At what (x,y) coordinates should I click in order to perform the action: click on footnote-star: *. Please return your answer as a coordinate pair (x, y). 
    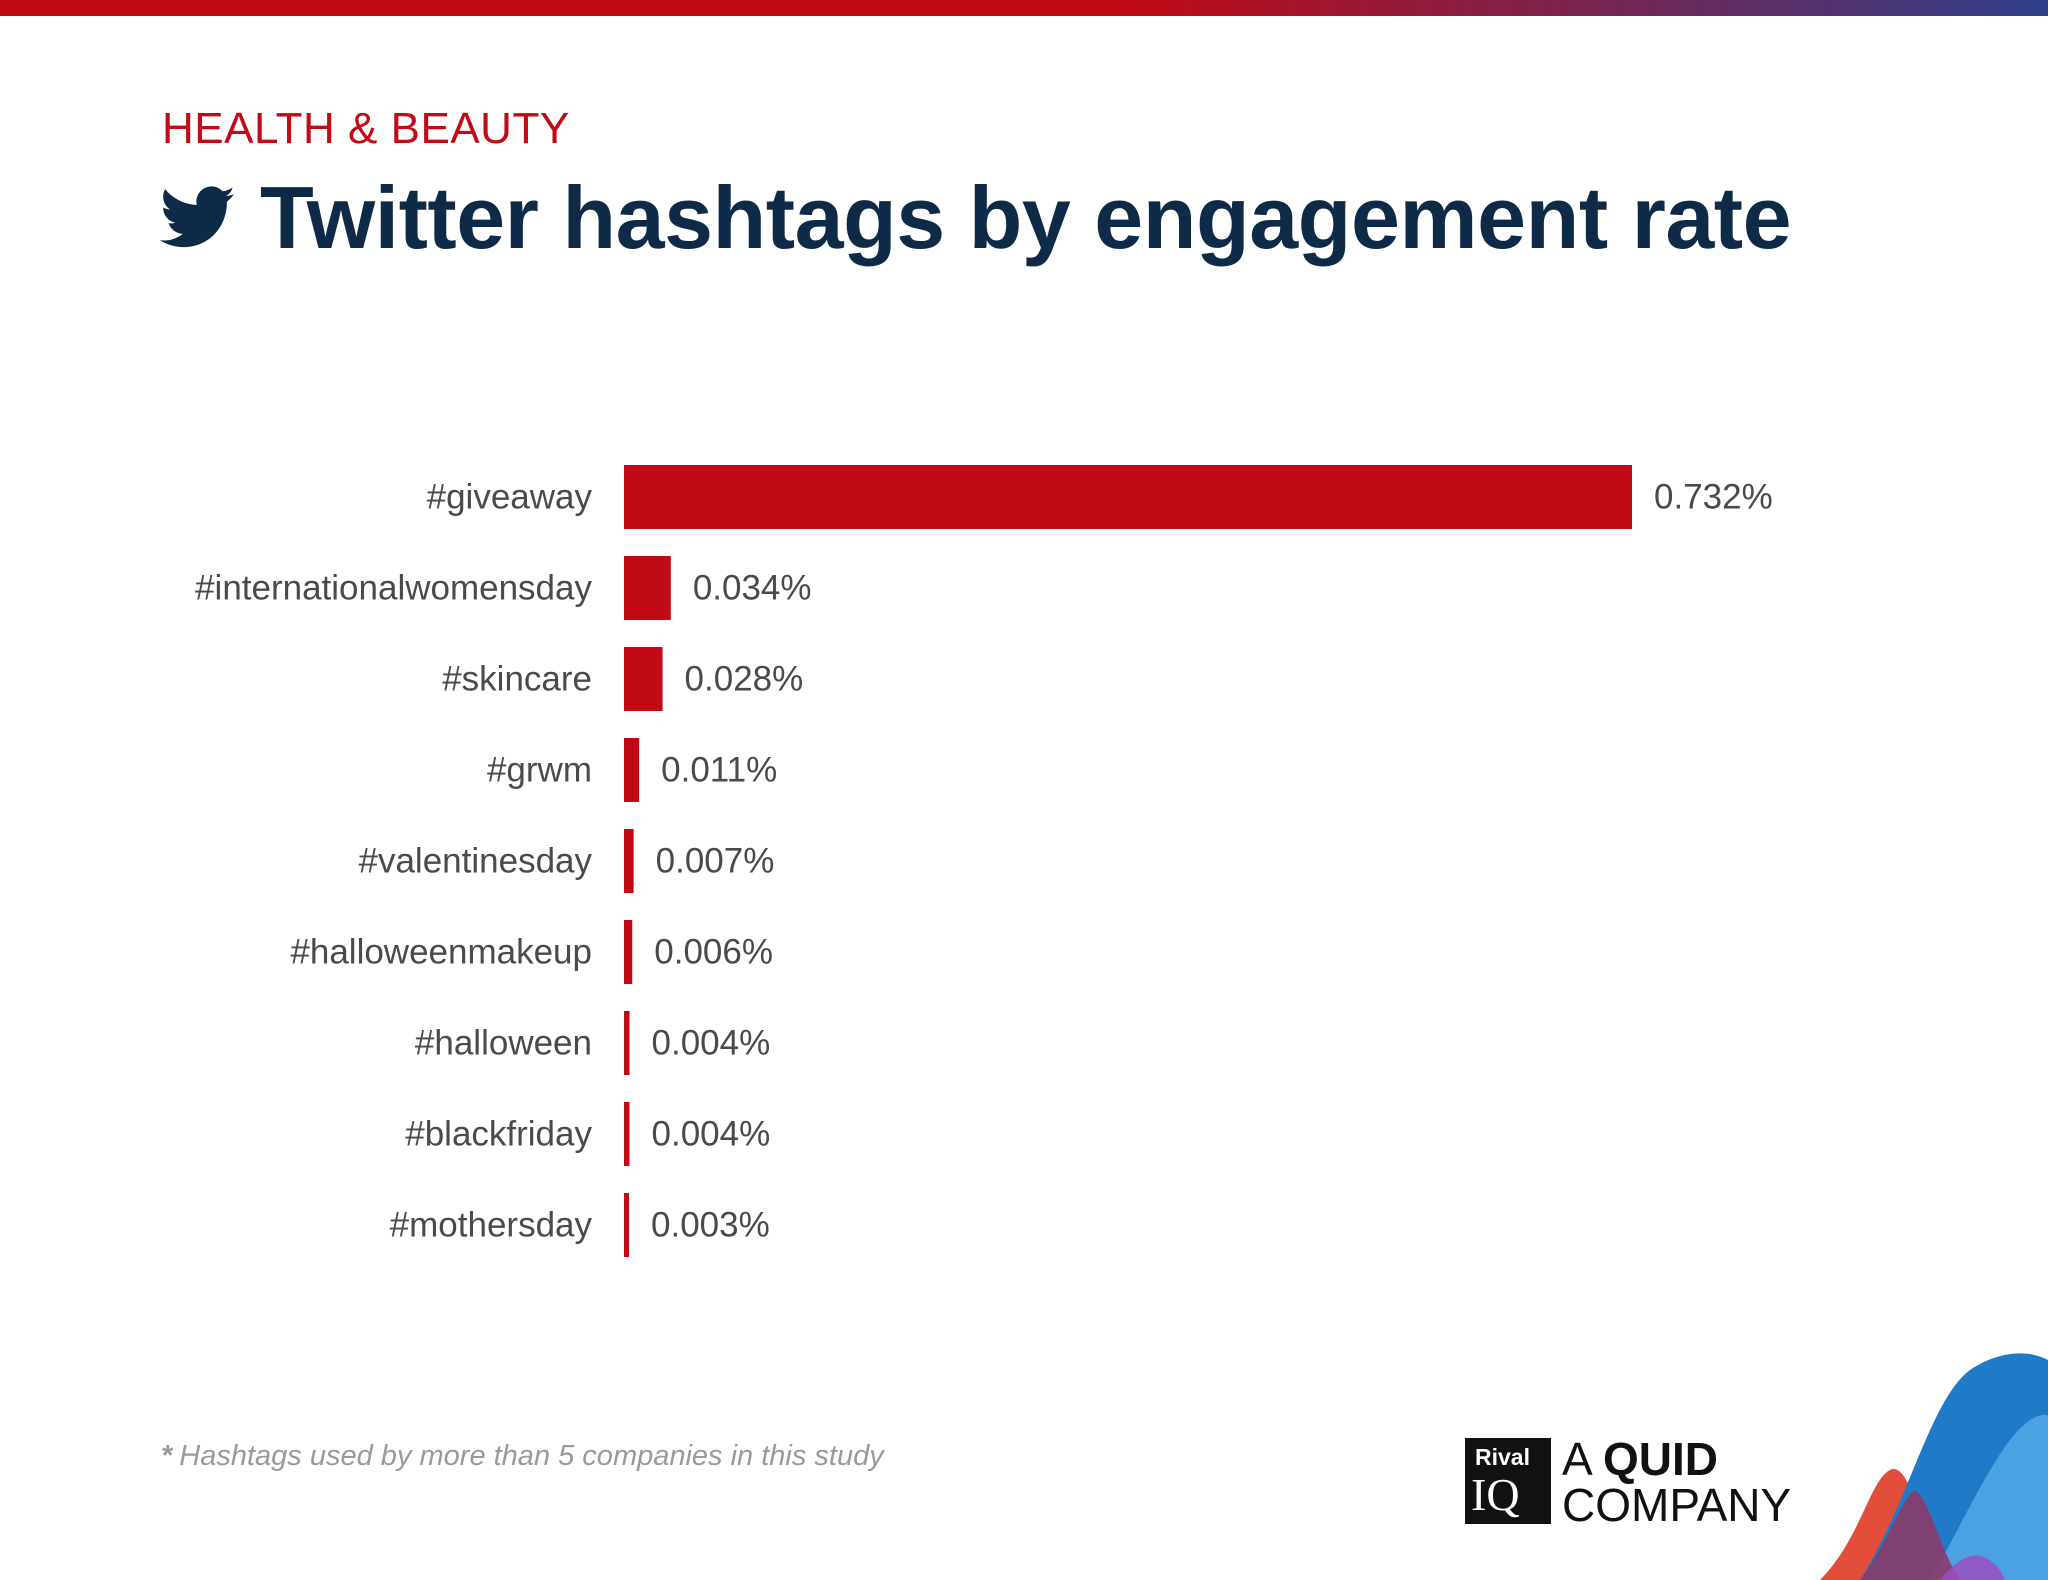
    Looking at the image, I should click on (168, 1456).